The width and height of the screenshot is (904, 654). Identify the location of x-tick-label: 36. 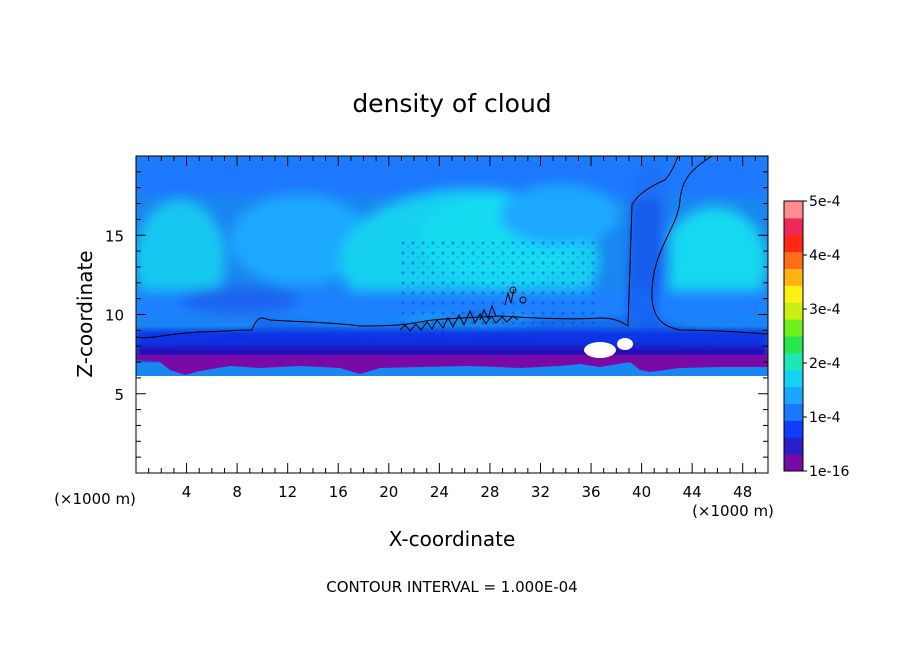
(590, 492).